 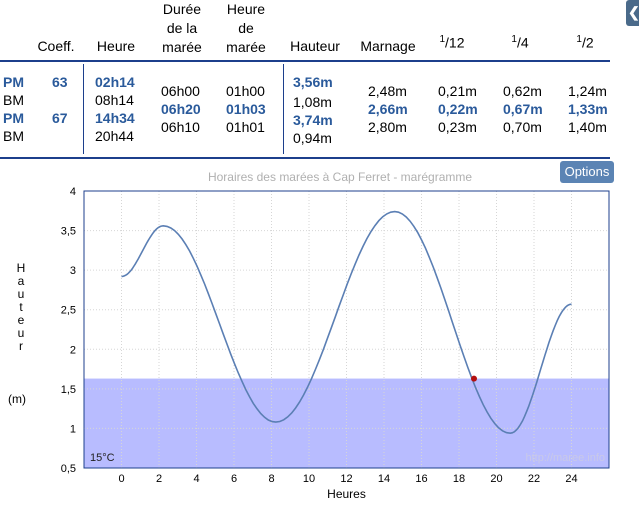 I want to click on y-axis-label-letter: a, so click(x=21, y=281).